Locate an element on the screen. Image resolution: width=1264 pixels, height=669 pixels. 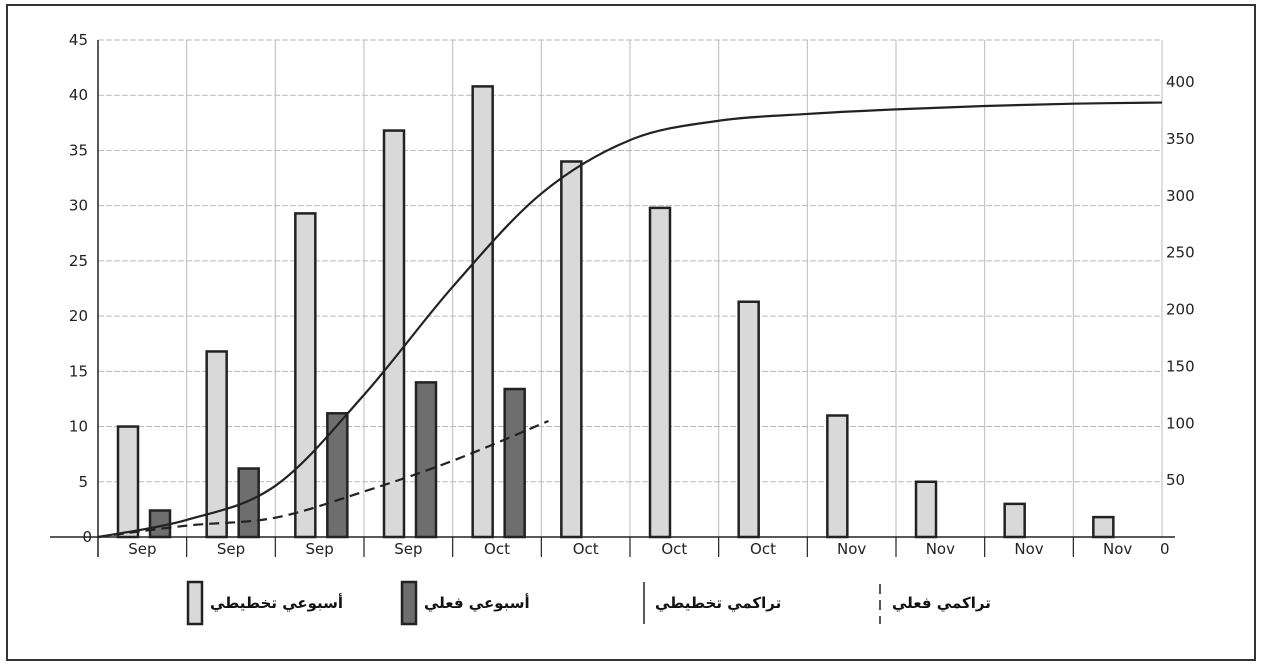
right-tick-label: 0 is located at coordinates (1165, 549).